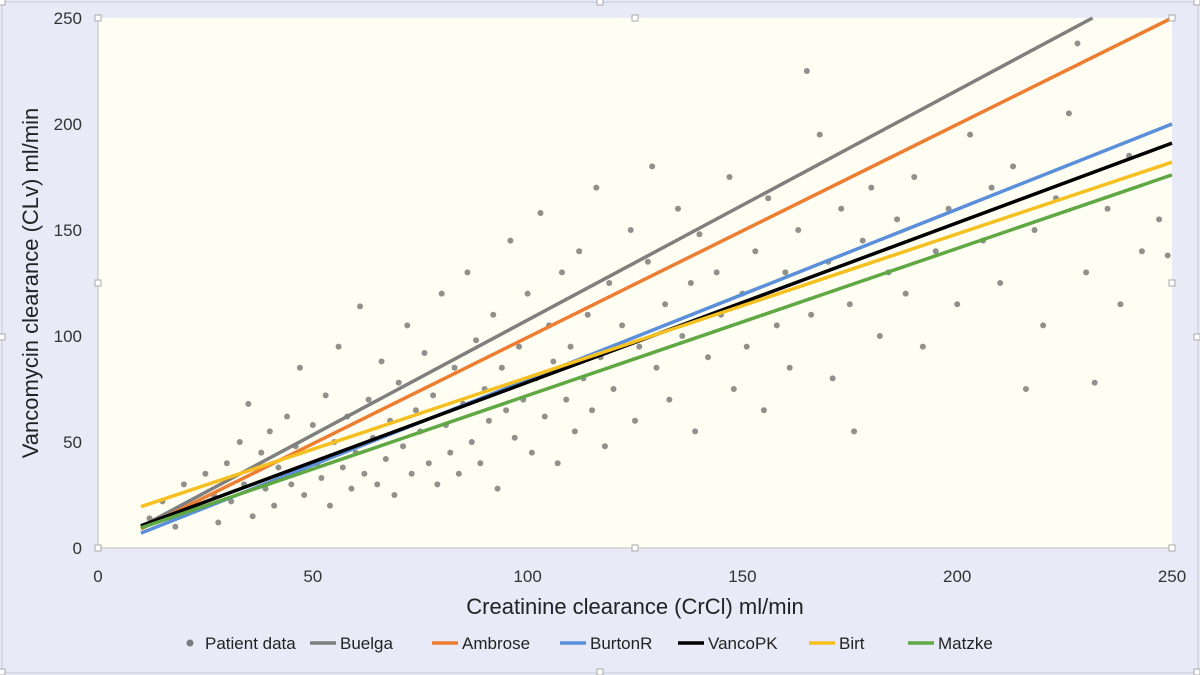 The width and height of the screenshot is (1200, 675). Describe the element at coordinates (606, 643) in the screenshot. I see `legend-item: BurtonR` at that location.